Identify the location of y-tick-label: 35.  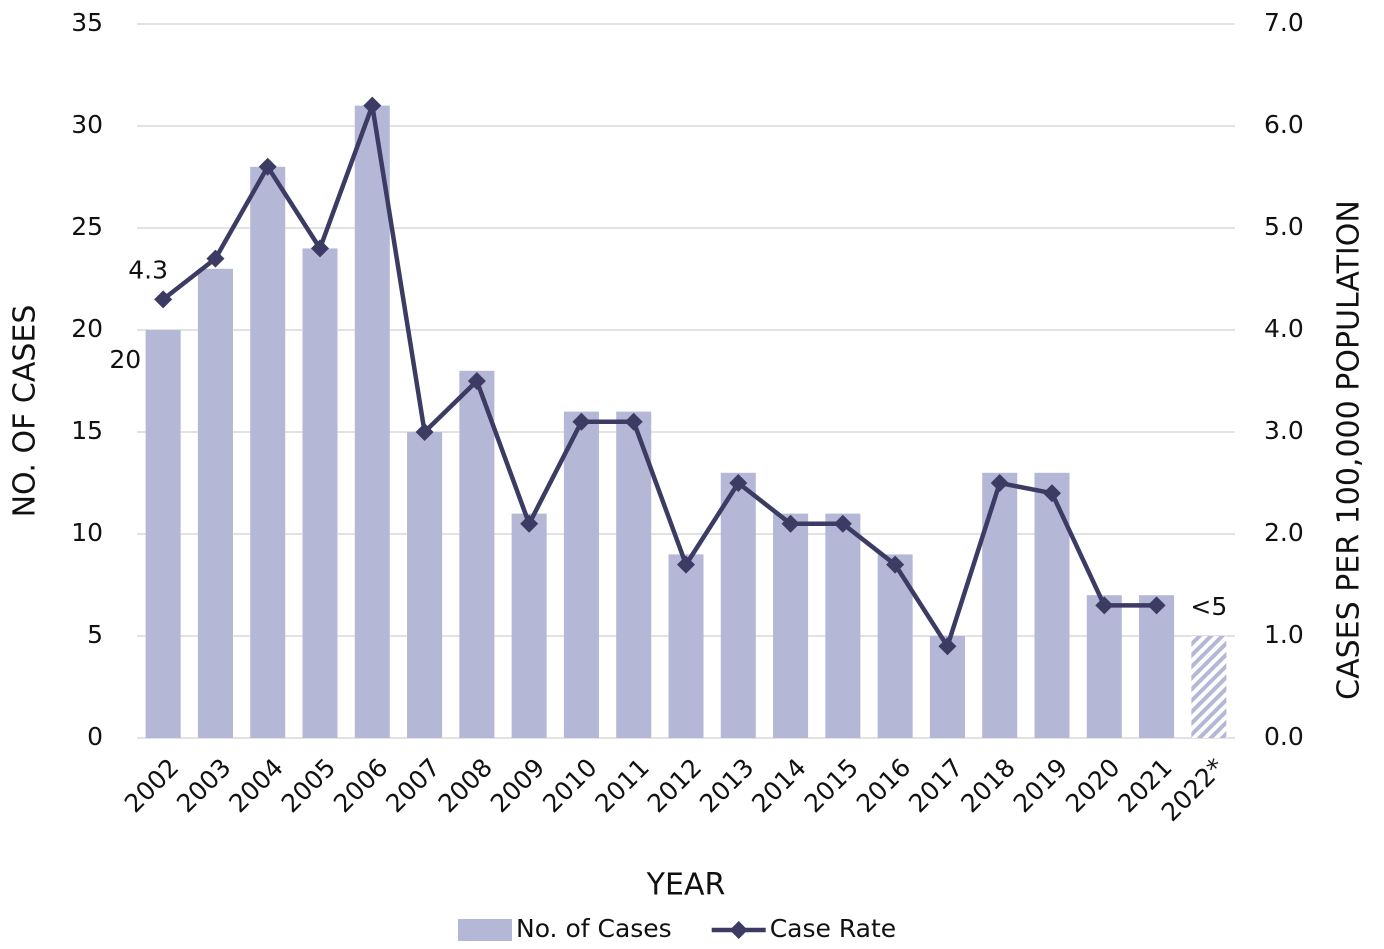
(87, 22).